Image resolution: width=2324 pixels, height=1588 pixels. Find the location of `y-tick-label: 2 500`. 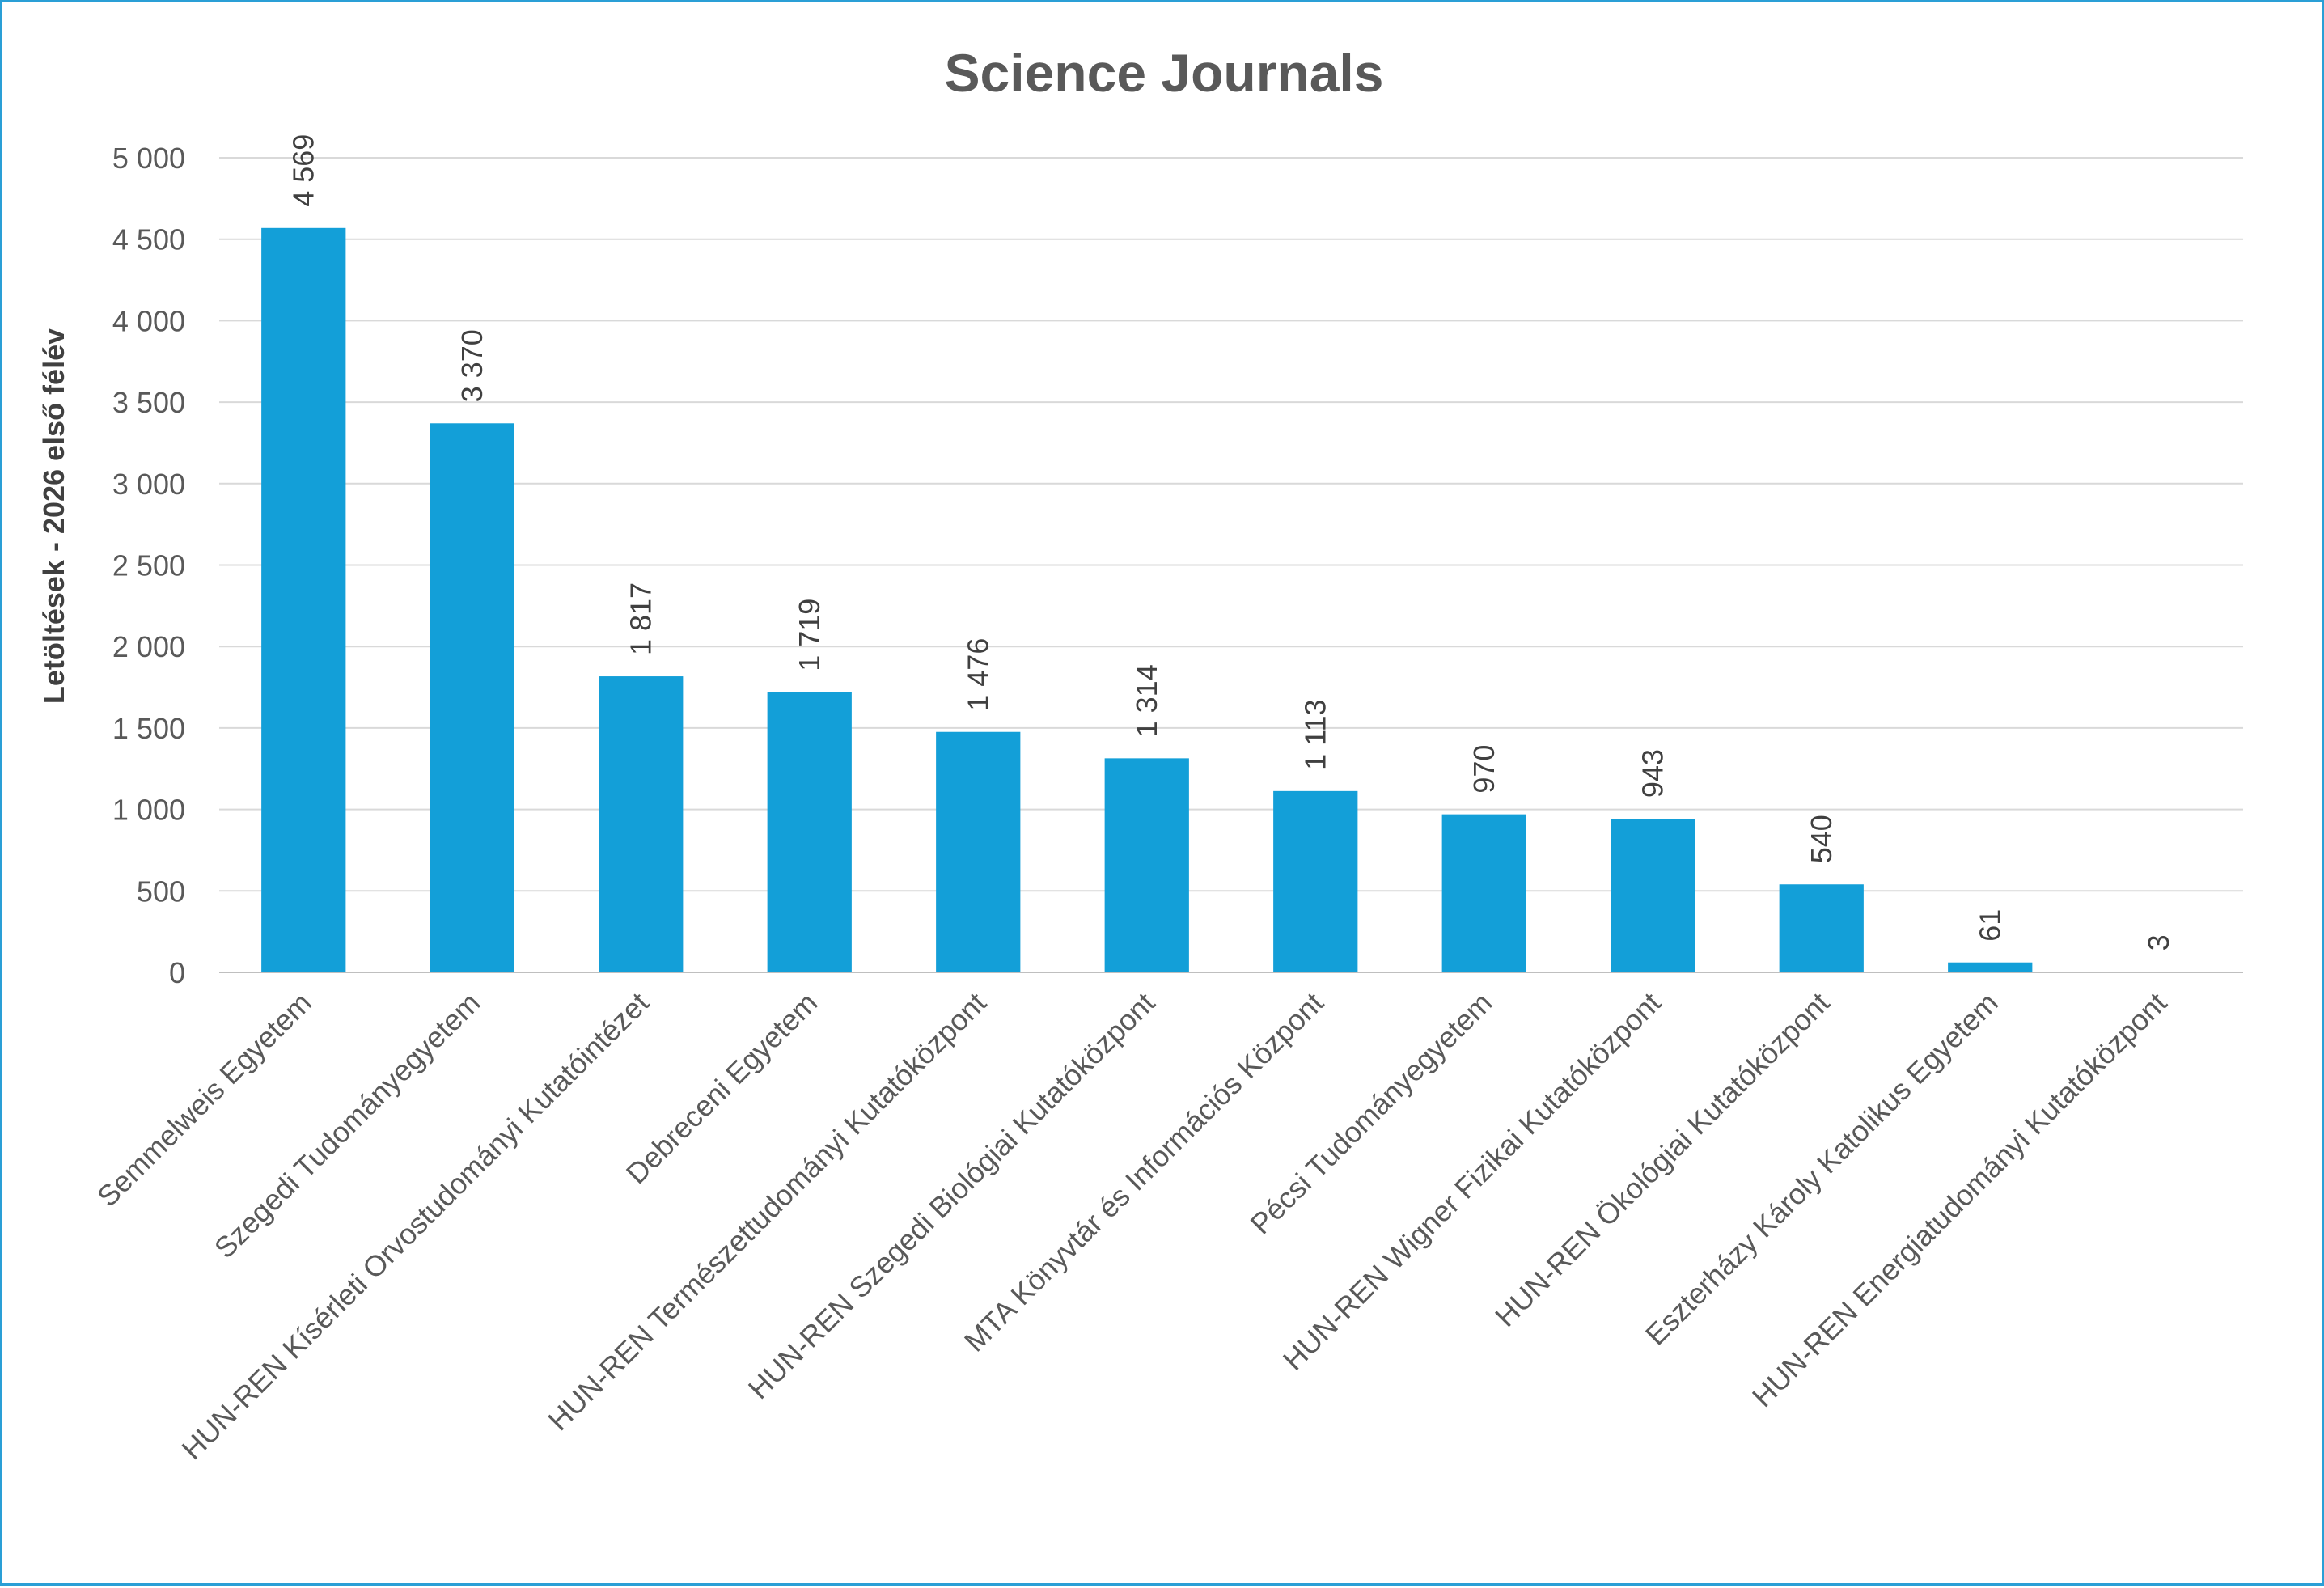

y-tick-label: 2 500 is located at coordinates (148, 565).